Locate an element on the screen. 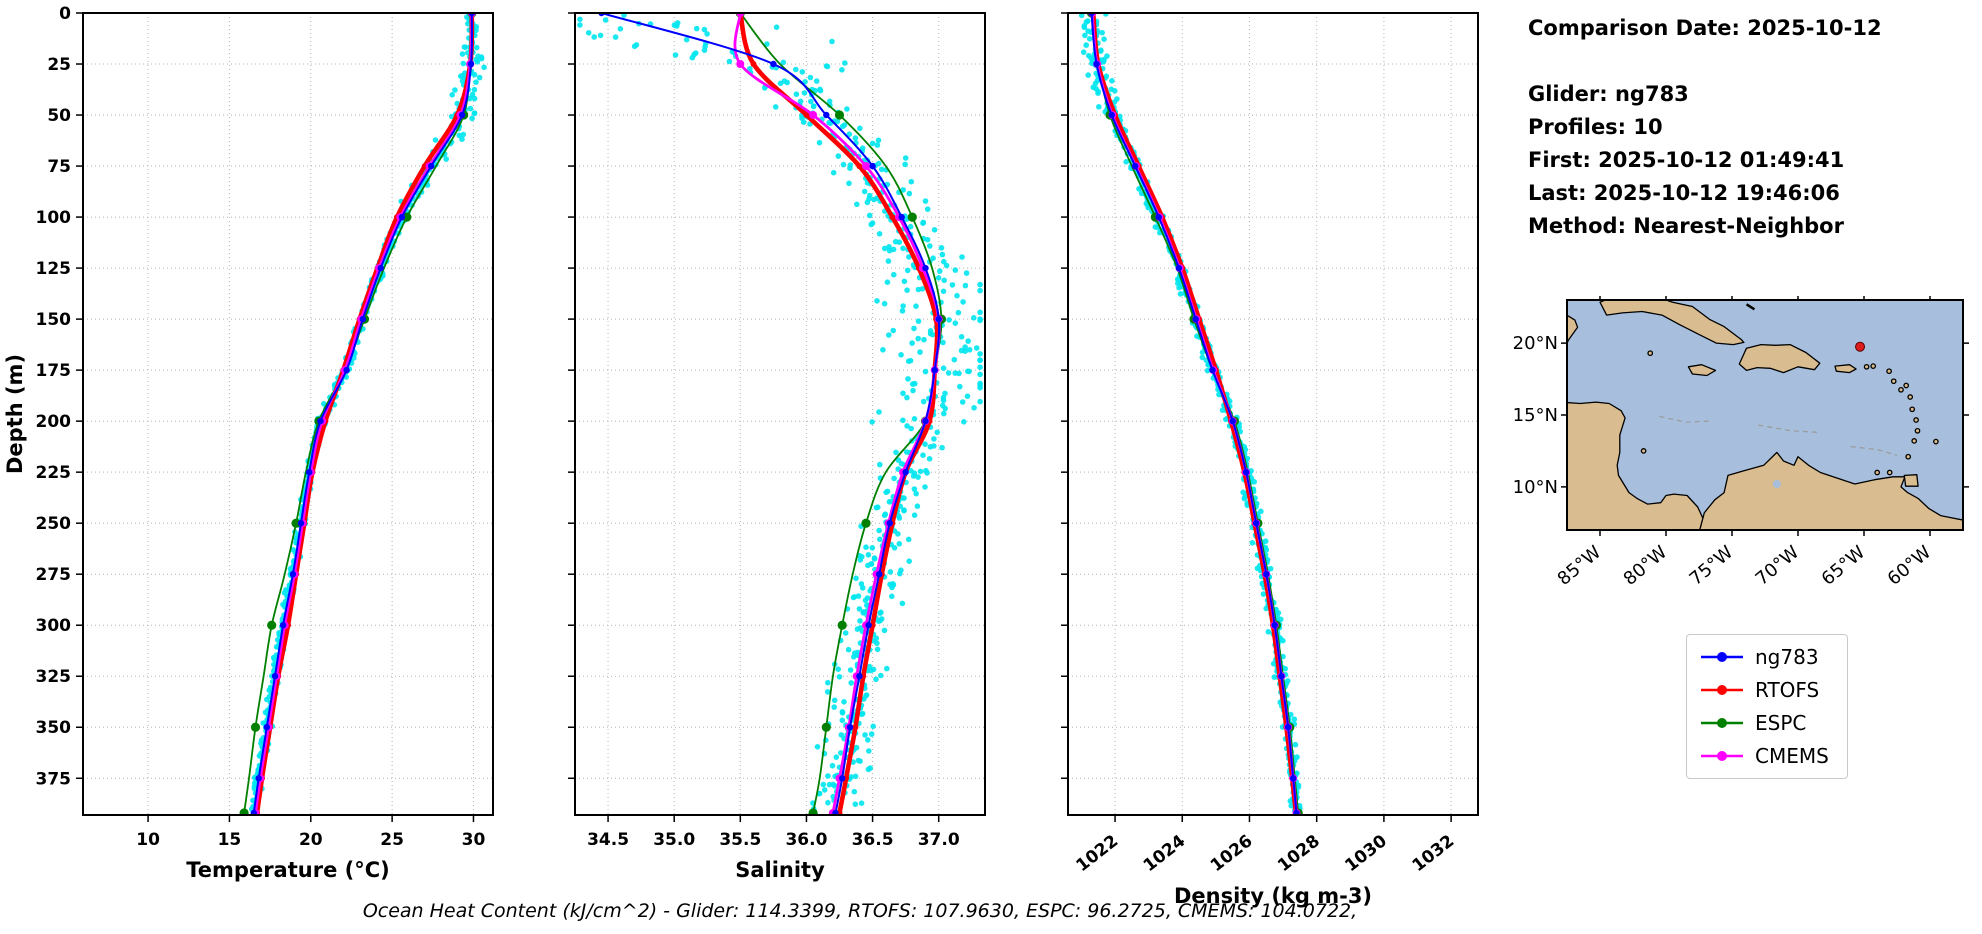  svg-text: 275 is located at coordinates (54, 575).